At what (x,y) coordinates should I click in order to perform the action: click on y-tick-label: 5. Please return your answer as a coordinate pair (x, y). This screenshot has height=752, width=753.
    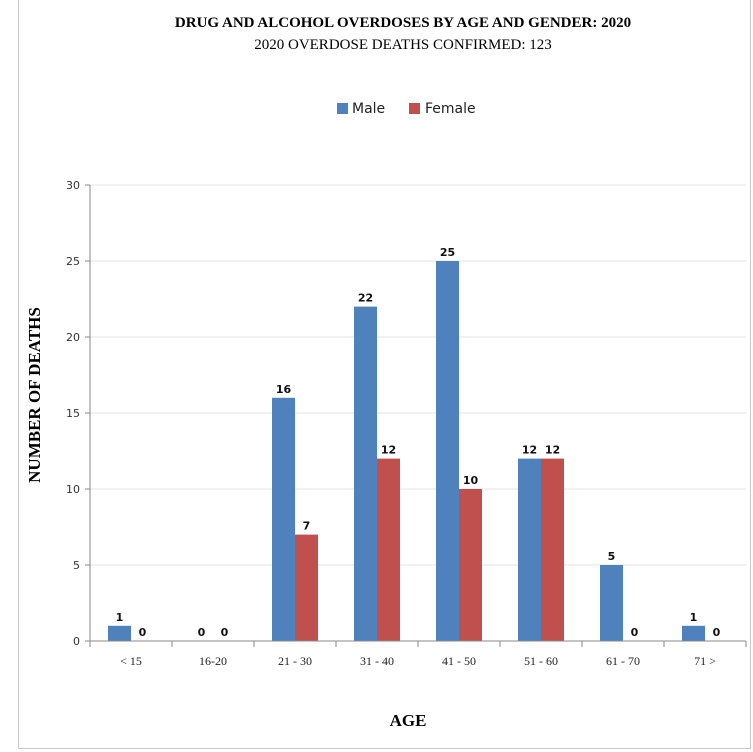
    Looking at the image, I should click on (76, 565).